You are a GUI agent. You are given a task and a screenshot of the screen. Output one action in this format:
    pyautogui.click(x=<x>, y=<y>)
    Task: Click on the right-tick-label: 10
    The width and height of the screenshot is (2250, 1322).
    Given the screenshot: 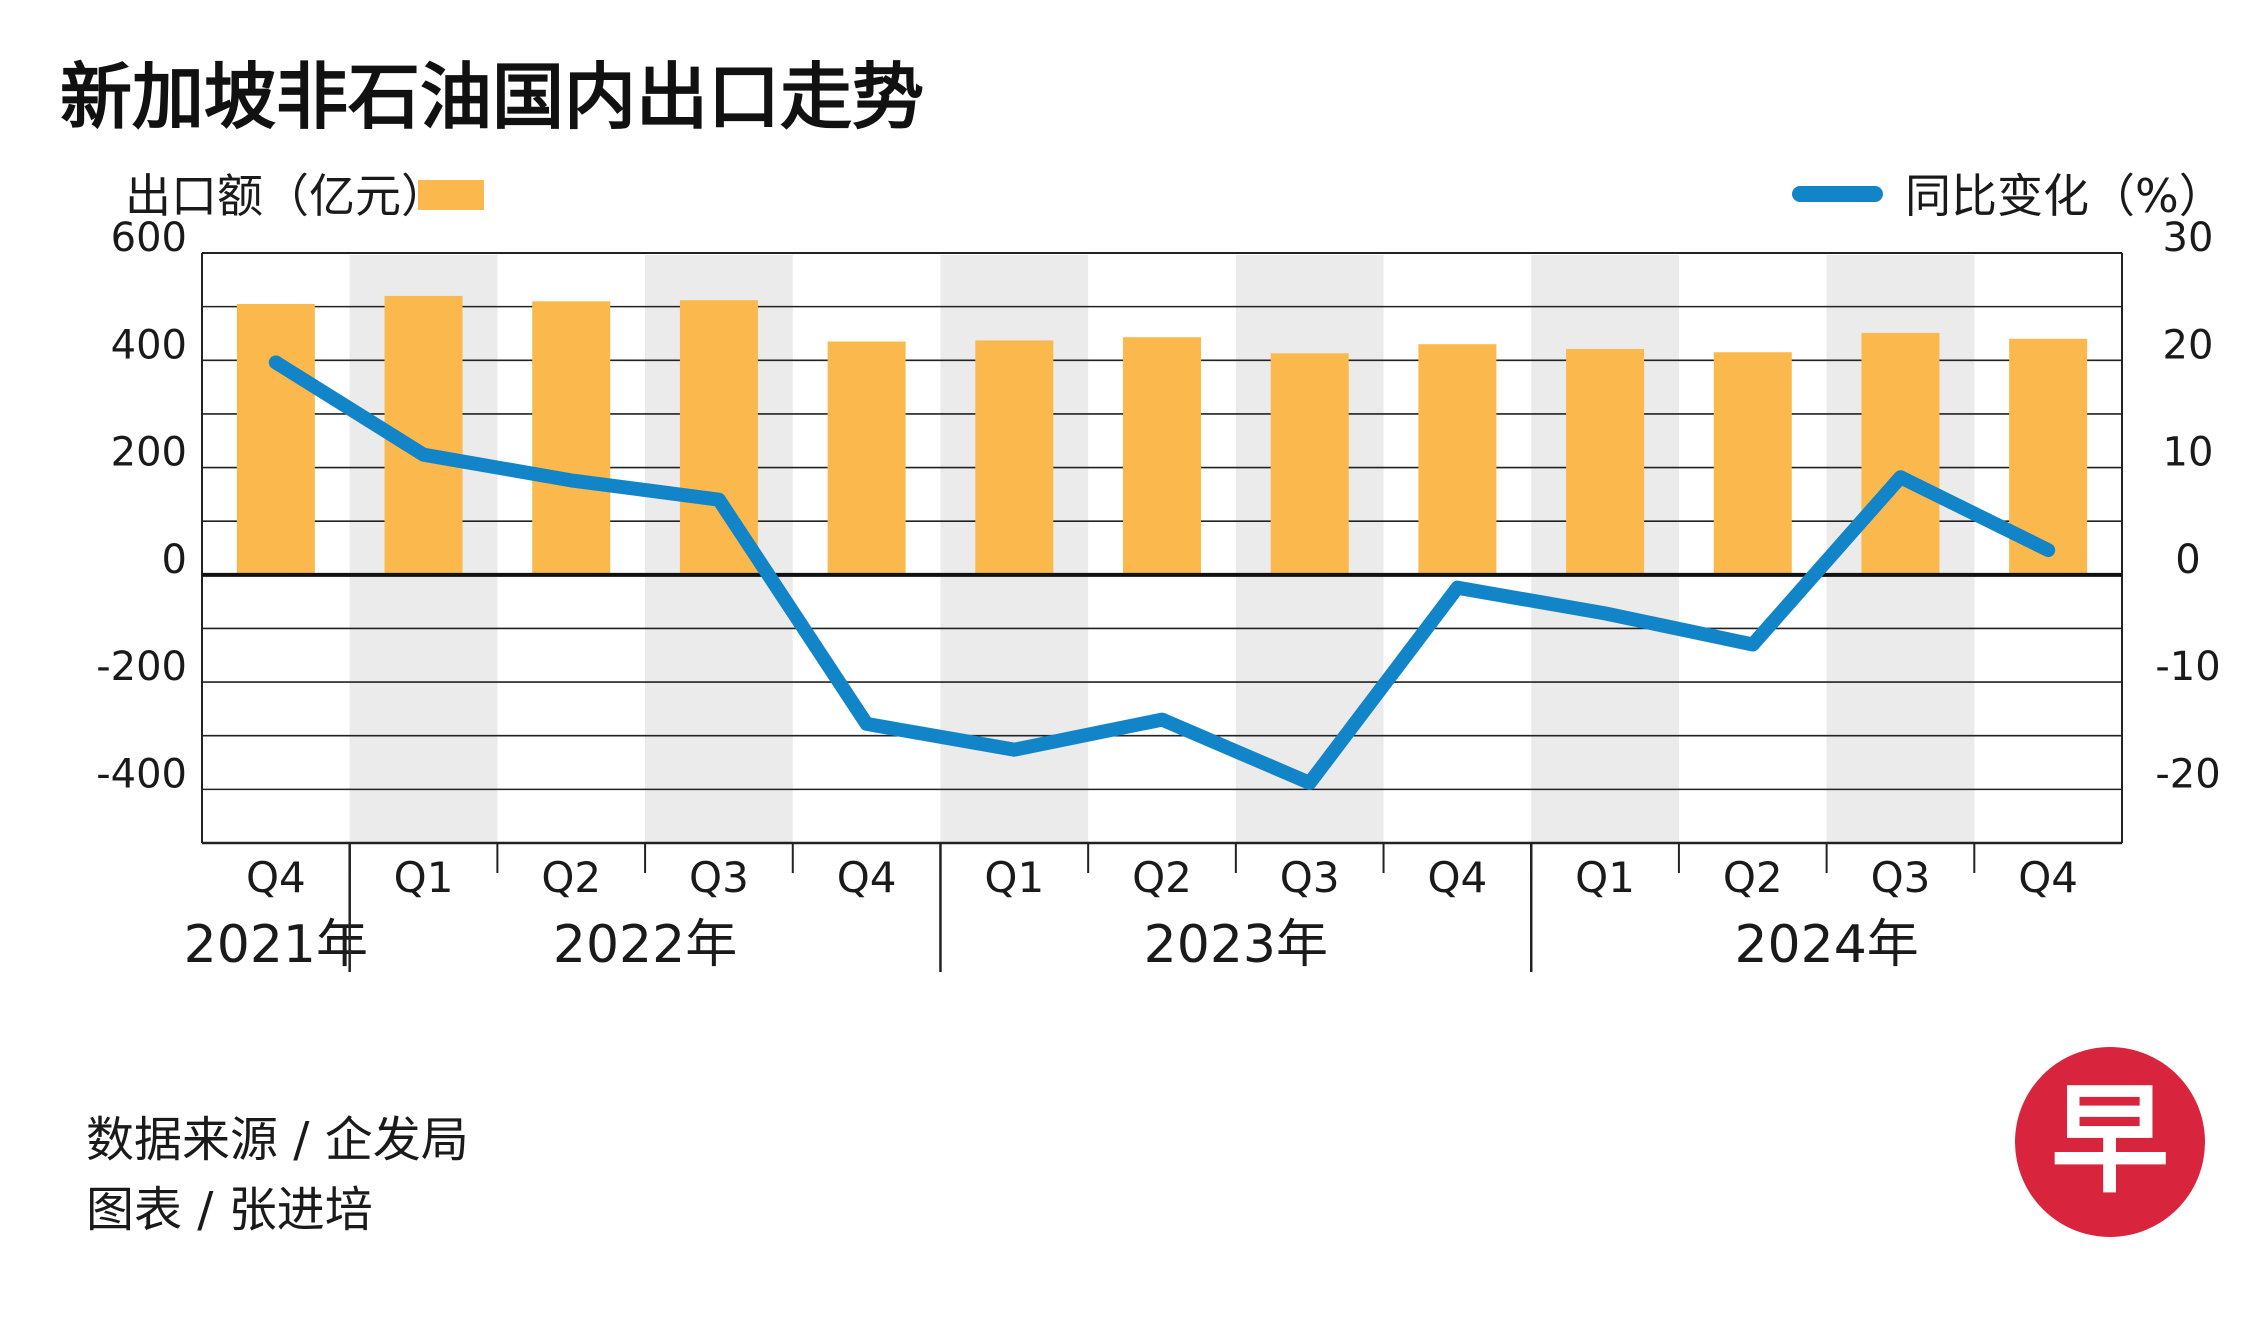 What is the action you would take?
    pyautogui.click(x=2188, y=453)
    